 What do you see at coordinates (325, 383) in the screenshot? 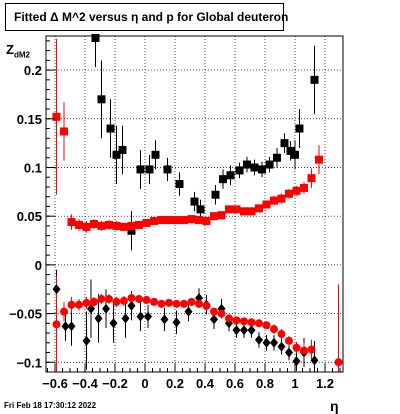
I see `x-tick-label: 1.2` at bounding box center [325, 383].